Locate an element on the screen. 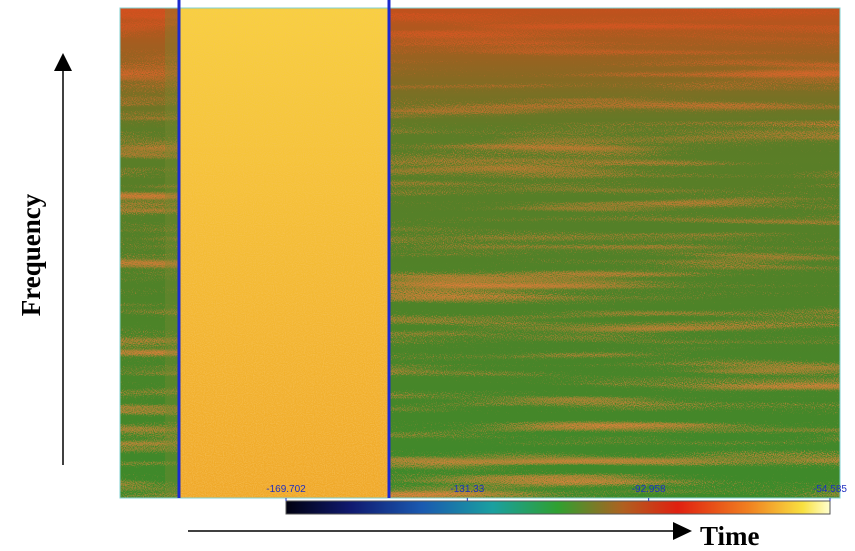 The image size is (855, 551). y-axis-title: Frequency is located at coordinates (31, 254).